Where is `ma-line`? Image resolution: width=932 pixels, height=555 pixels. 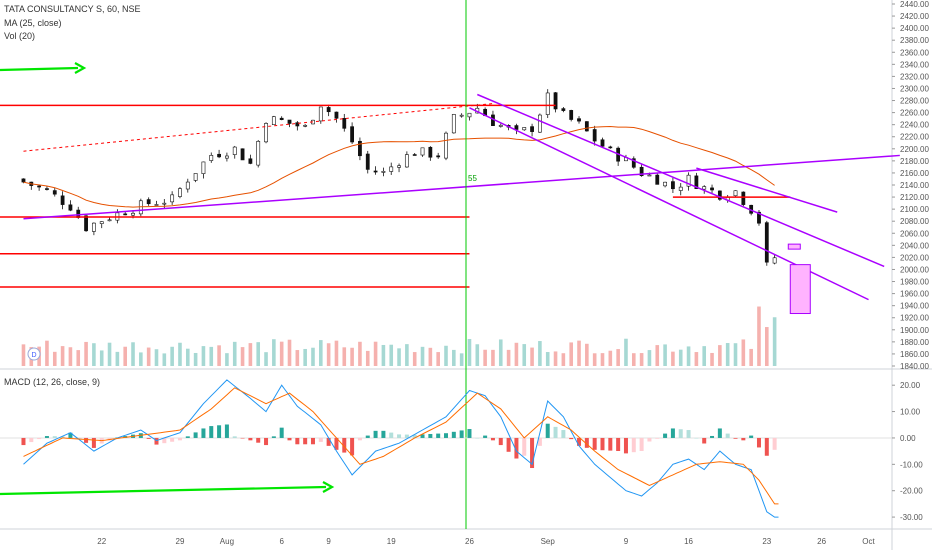 ma-line is located at coordinates (399, 166).